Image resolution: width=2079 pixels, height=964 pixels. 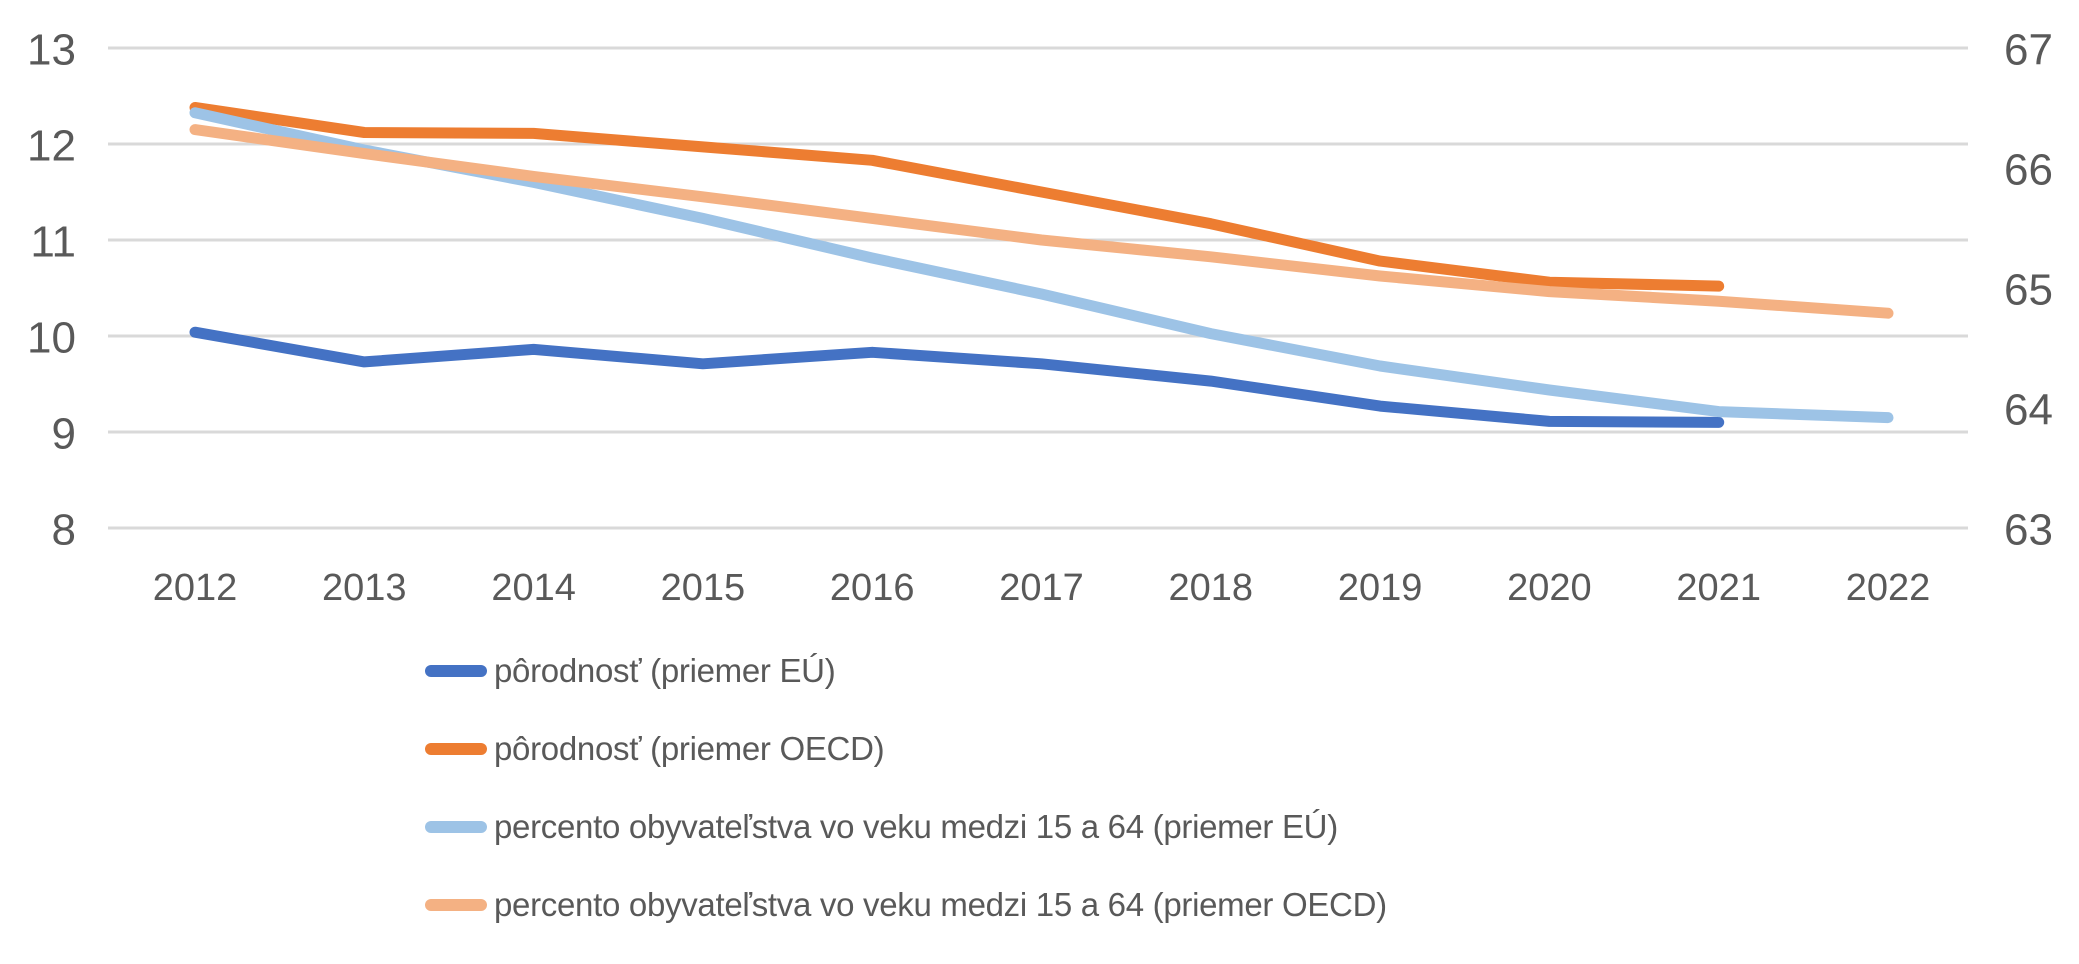 What do you see at coordinates (2028, 410) in the screenshot?
I see `right-axis-tick: 64` at bounding box center [2028, 410].